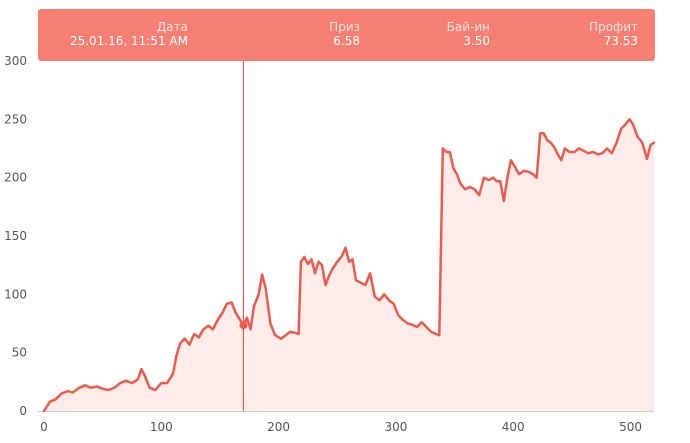  What do you see at coordinates (613, 27) in the screenshot?
I see `tooltip-profit-label: Профит` at bounding box center [613, 27].